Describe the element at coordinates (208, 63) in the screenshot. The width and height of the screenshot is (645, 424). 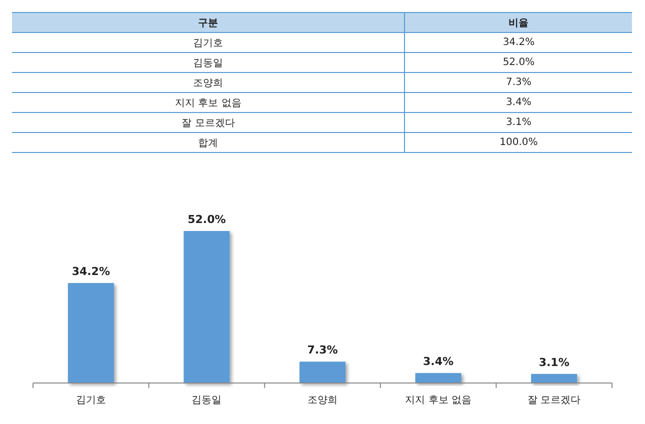
I see `category-label: 김동일` at that location.